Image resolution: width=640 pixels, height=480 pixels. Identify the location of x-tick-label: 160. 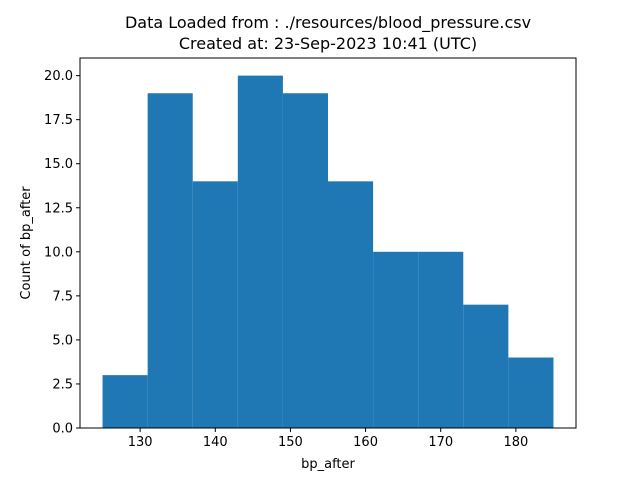
(365, 442).